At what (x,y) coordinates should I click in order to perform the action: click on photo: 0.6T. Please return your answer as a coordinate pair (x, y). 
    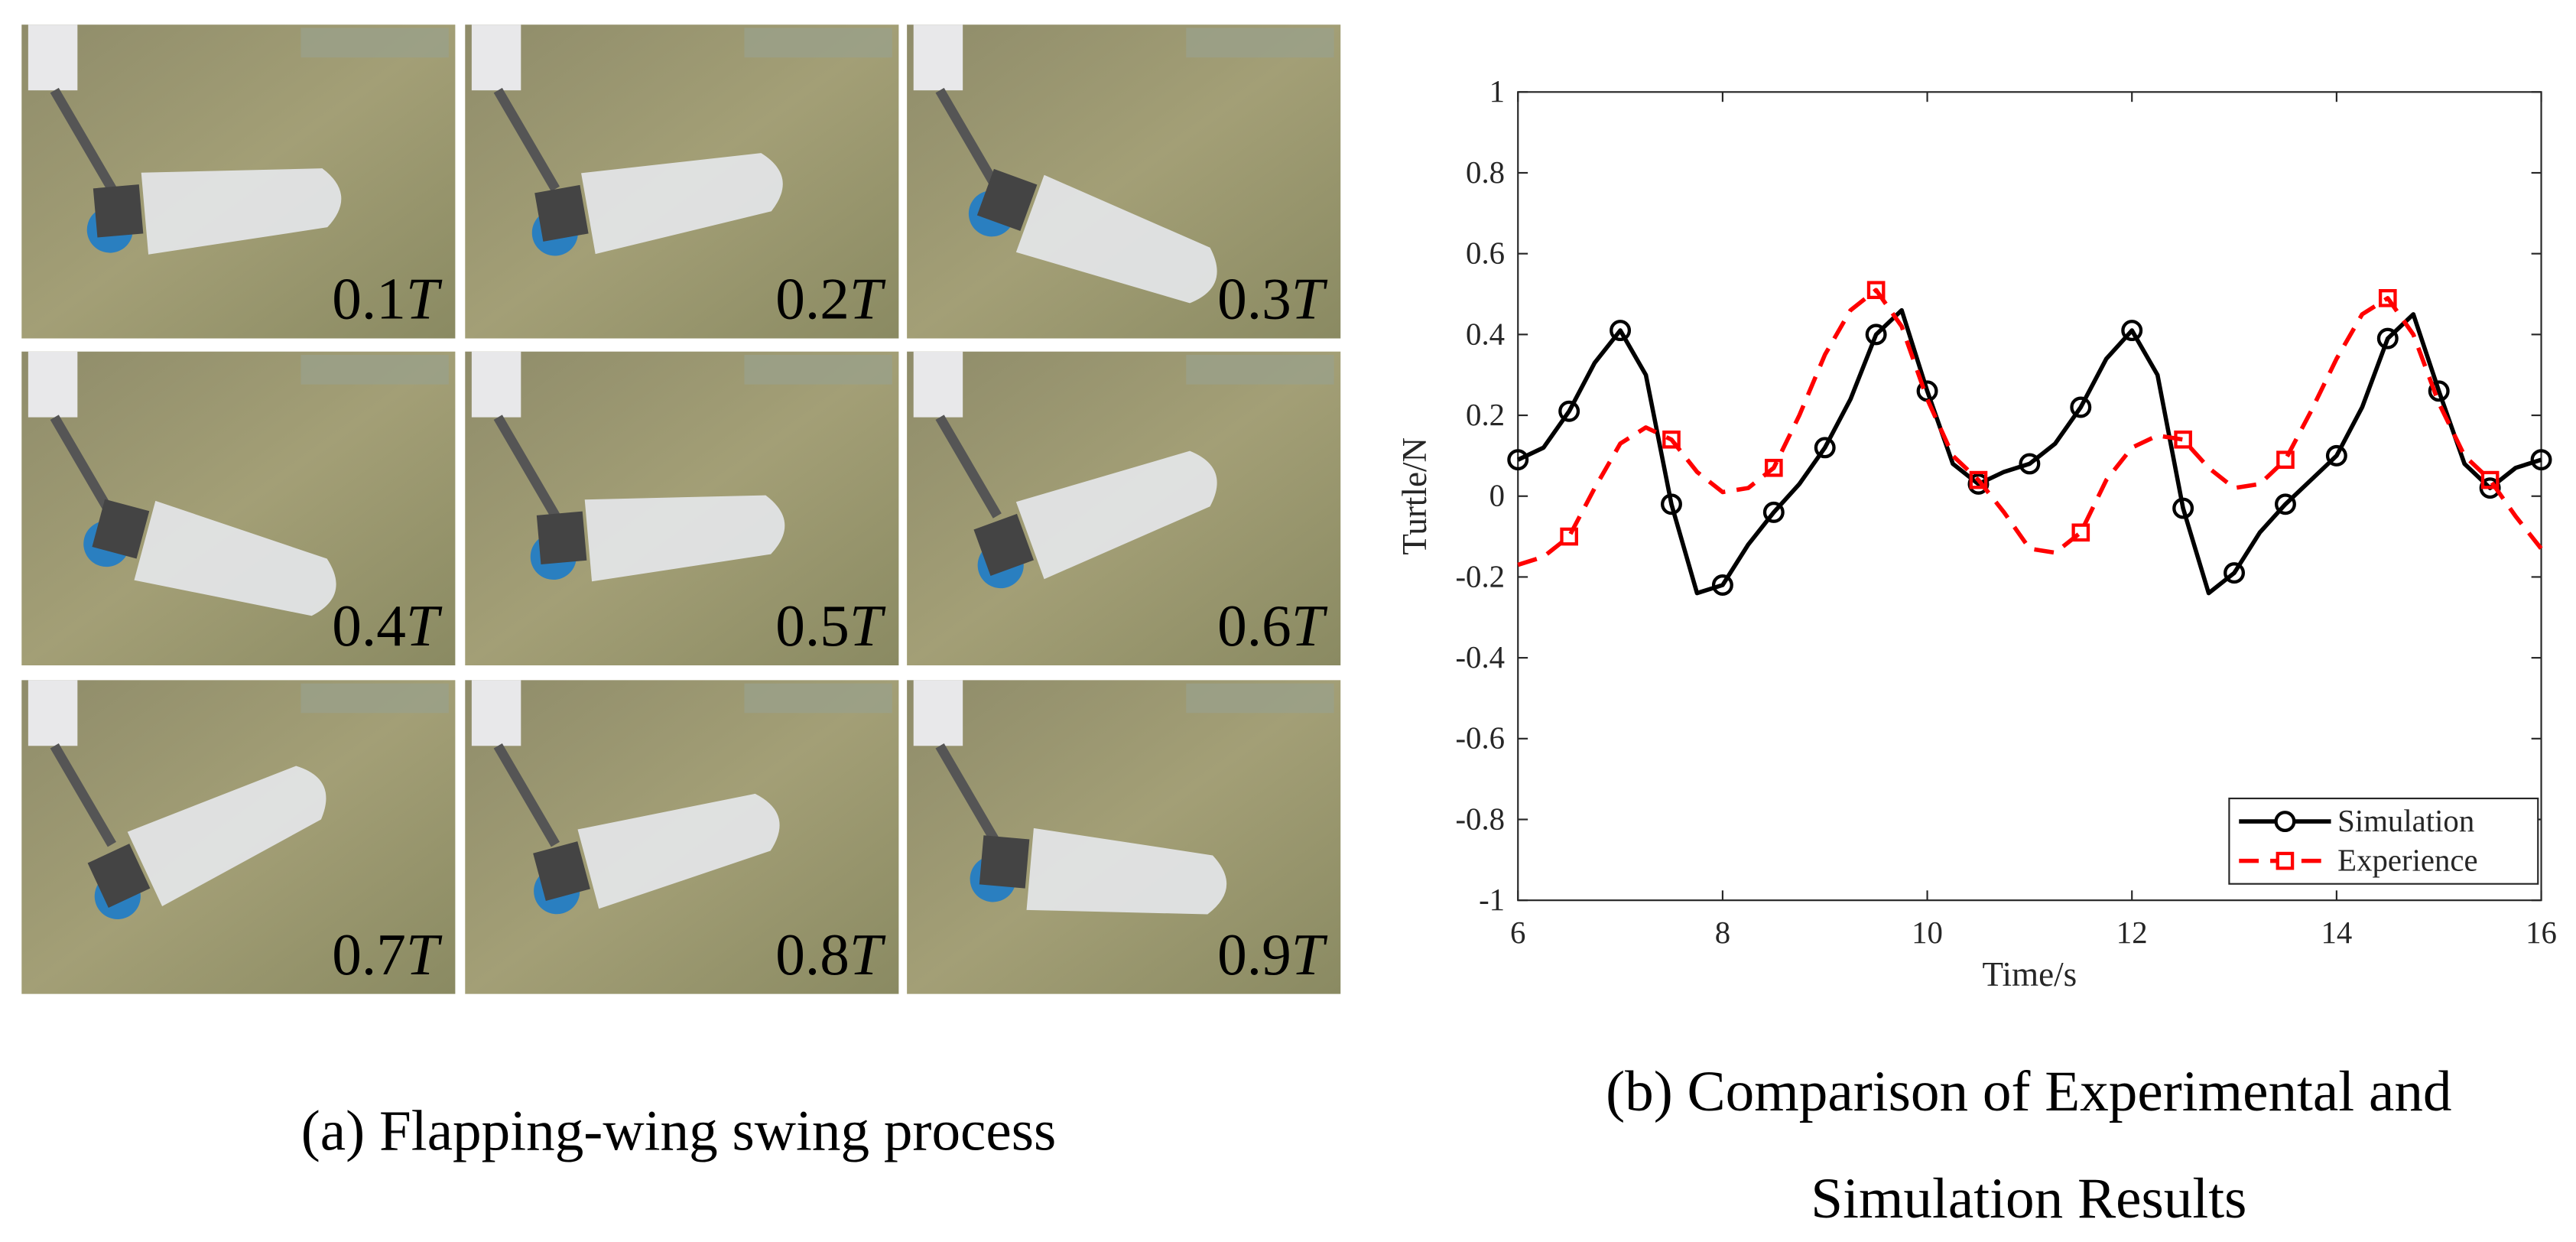
    Looking at the image, I should click on (1124, 508).